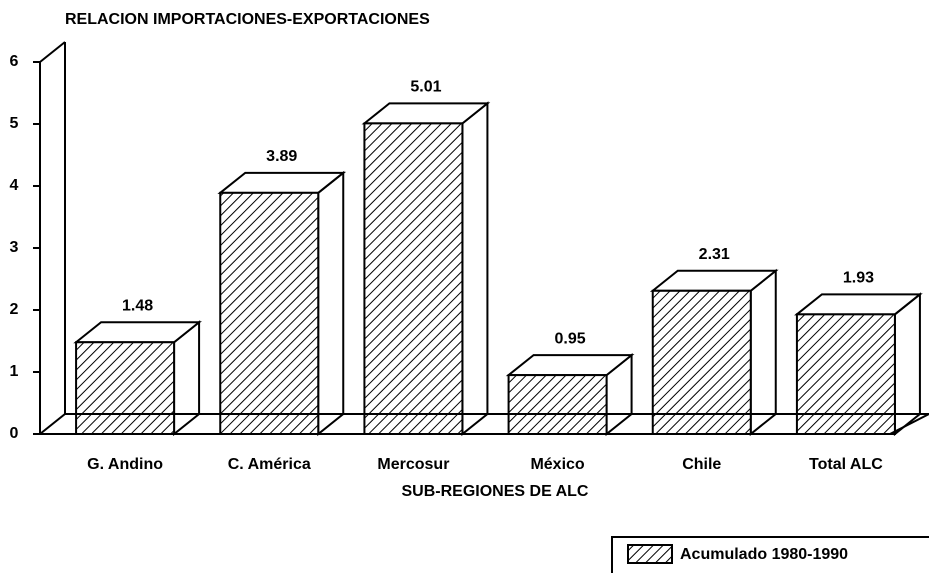  What do you see at coordinates (125, 464) in the screenshot?
I see `x-tick-label: G. Andino` at bounding box center [125, 464].